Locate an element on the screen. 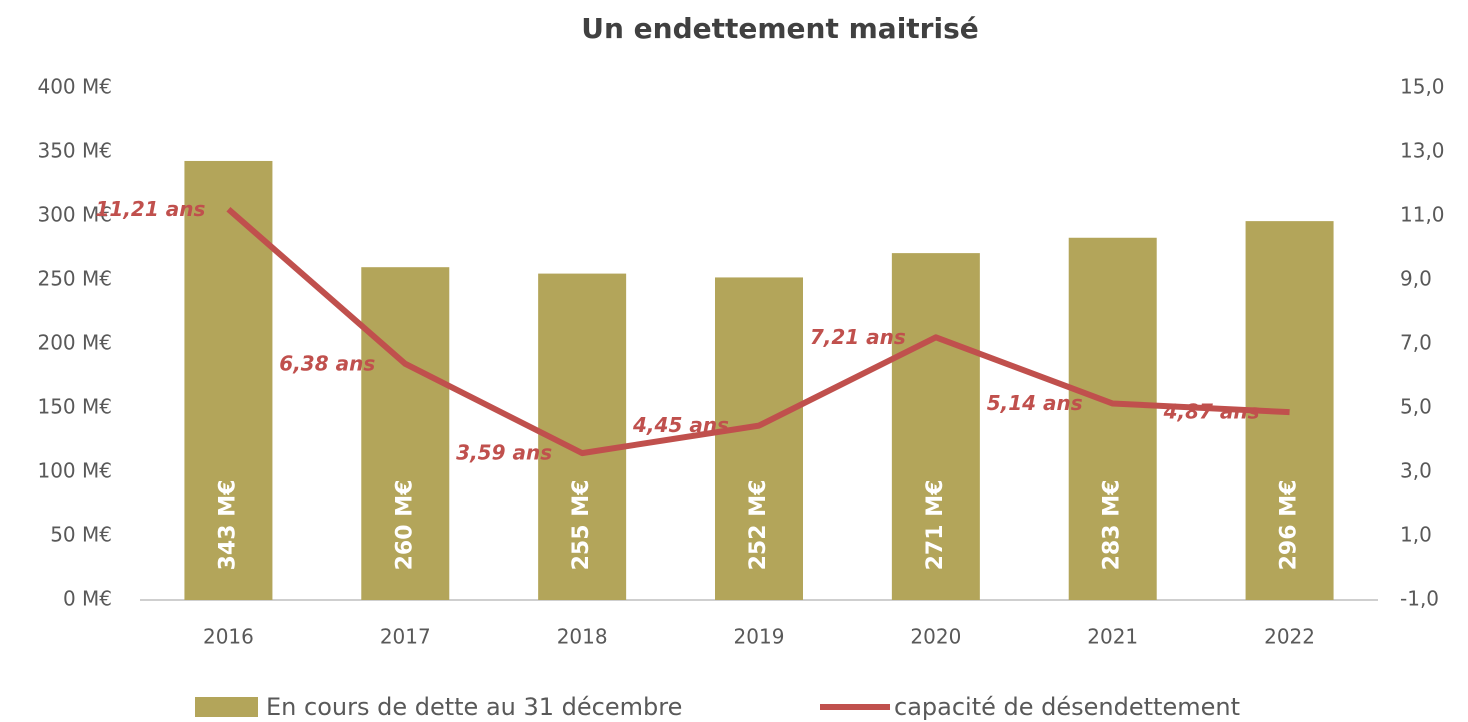  y-tick-label: 350 M€ is located at coordinates (74, 151).